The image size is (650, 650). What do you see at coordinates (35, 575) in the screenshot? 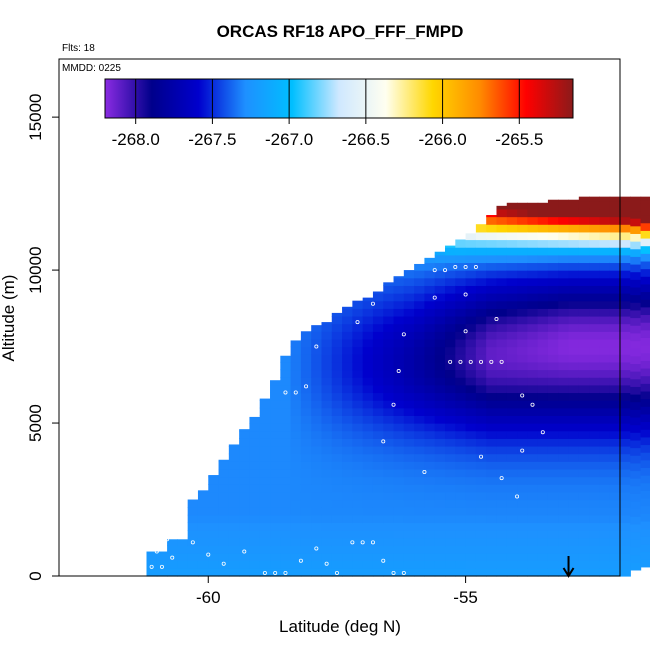
I see `y-tick-label: 0` at bounding box center [35, 575].